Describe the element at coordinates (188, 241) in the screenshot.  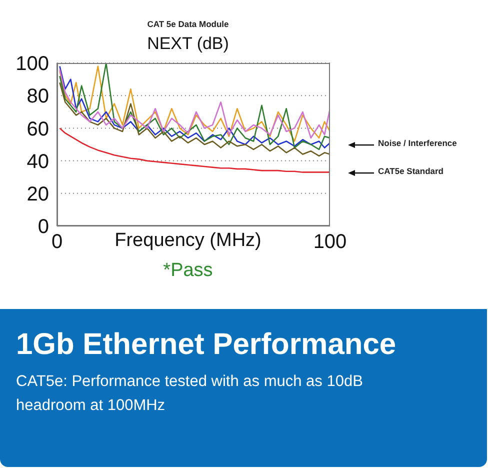
I see `x-axis-title: Frequency (MHz)` at that location.